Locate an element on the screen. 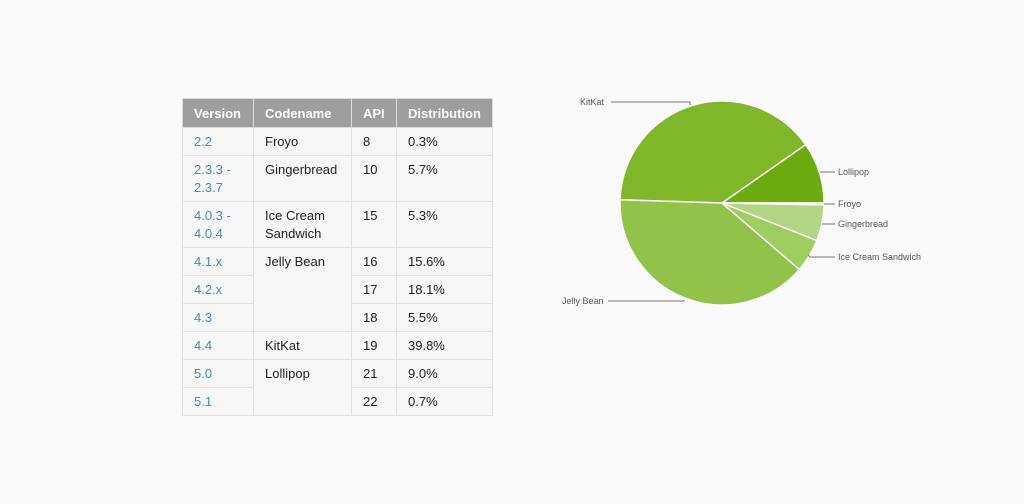 This screenshot has width=1024, height=504. table-row: 2.2 Froyo 8 0.3% is located at coordinates (337, 141).